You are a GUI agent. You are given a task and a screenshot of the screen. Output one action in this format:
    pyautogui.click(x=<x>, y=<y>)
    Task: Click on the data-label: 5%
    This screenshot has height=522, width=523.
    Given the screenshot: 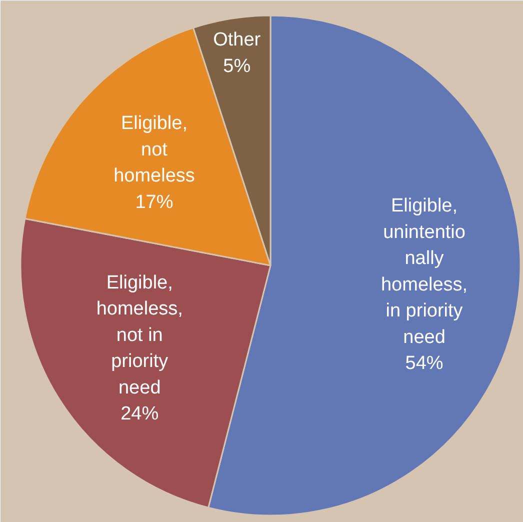 What is the action you would take?
    pyautogui.click(x=237, y=66)
    